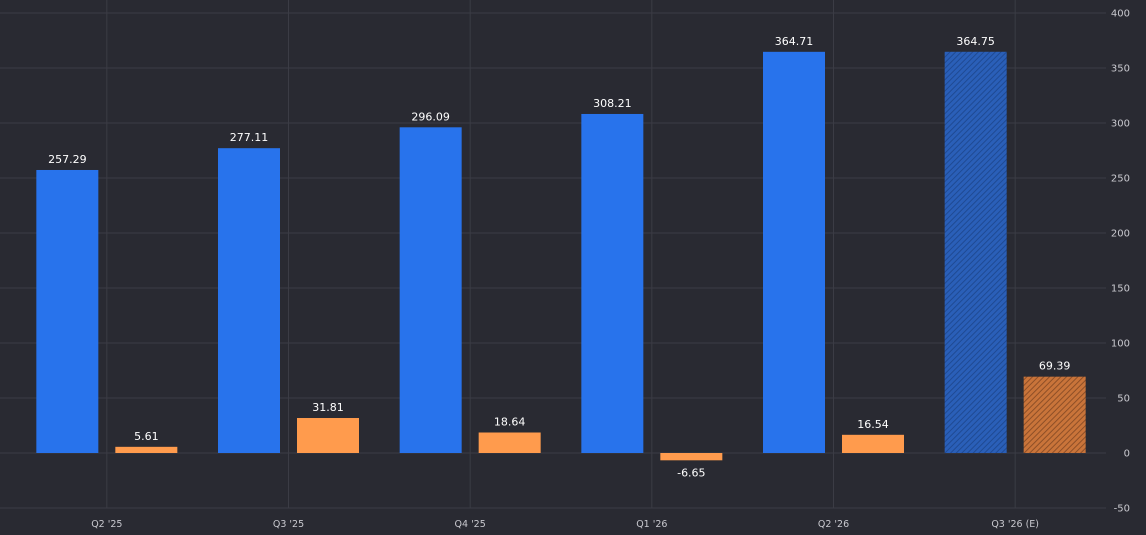  Describe the element at coordinates (1120, 14) in the screenshot. I see `y-tick-label: 400` at that location.